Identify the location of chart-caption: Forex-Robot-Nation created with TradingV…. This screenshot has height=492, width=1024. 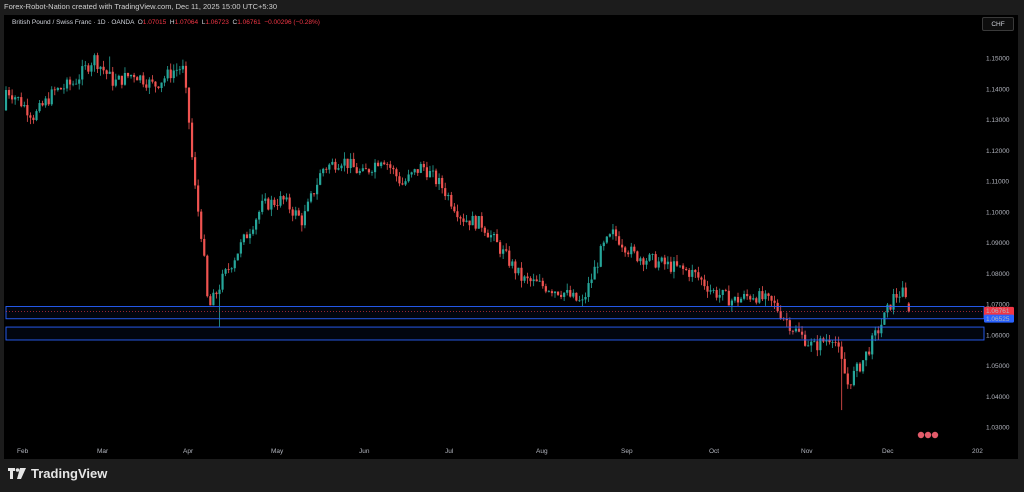
(140, 6).